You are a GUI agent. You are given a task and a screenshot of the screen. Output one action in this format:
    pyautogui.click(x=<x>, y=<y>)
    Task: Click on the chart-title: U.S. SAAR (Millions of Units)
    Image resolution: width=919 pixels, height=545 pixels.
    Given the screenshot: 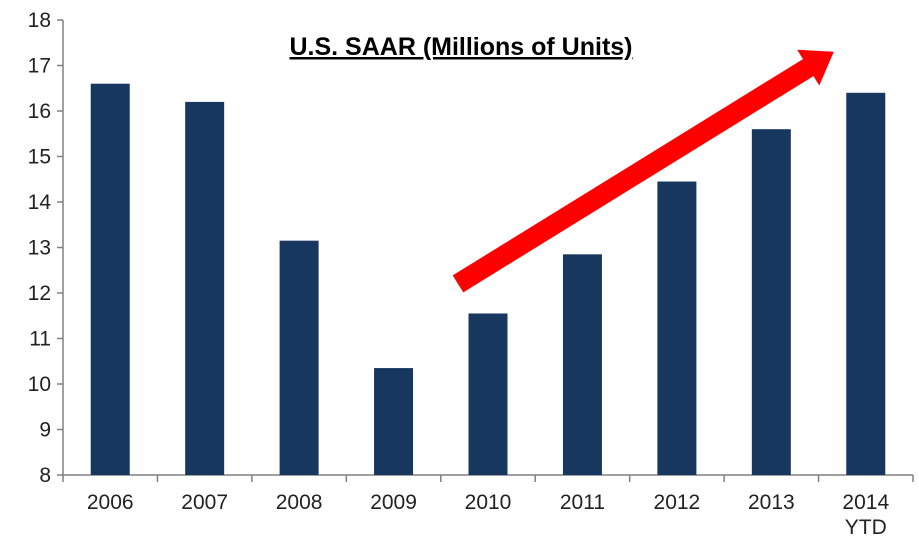 What is the action you would take?
    pyautogui.click(x=460, y=47)
    